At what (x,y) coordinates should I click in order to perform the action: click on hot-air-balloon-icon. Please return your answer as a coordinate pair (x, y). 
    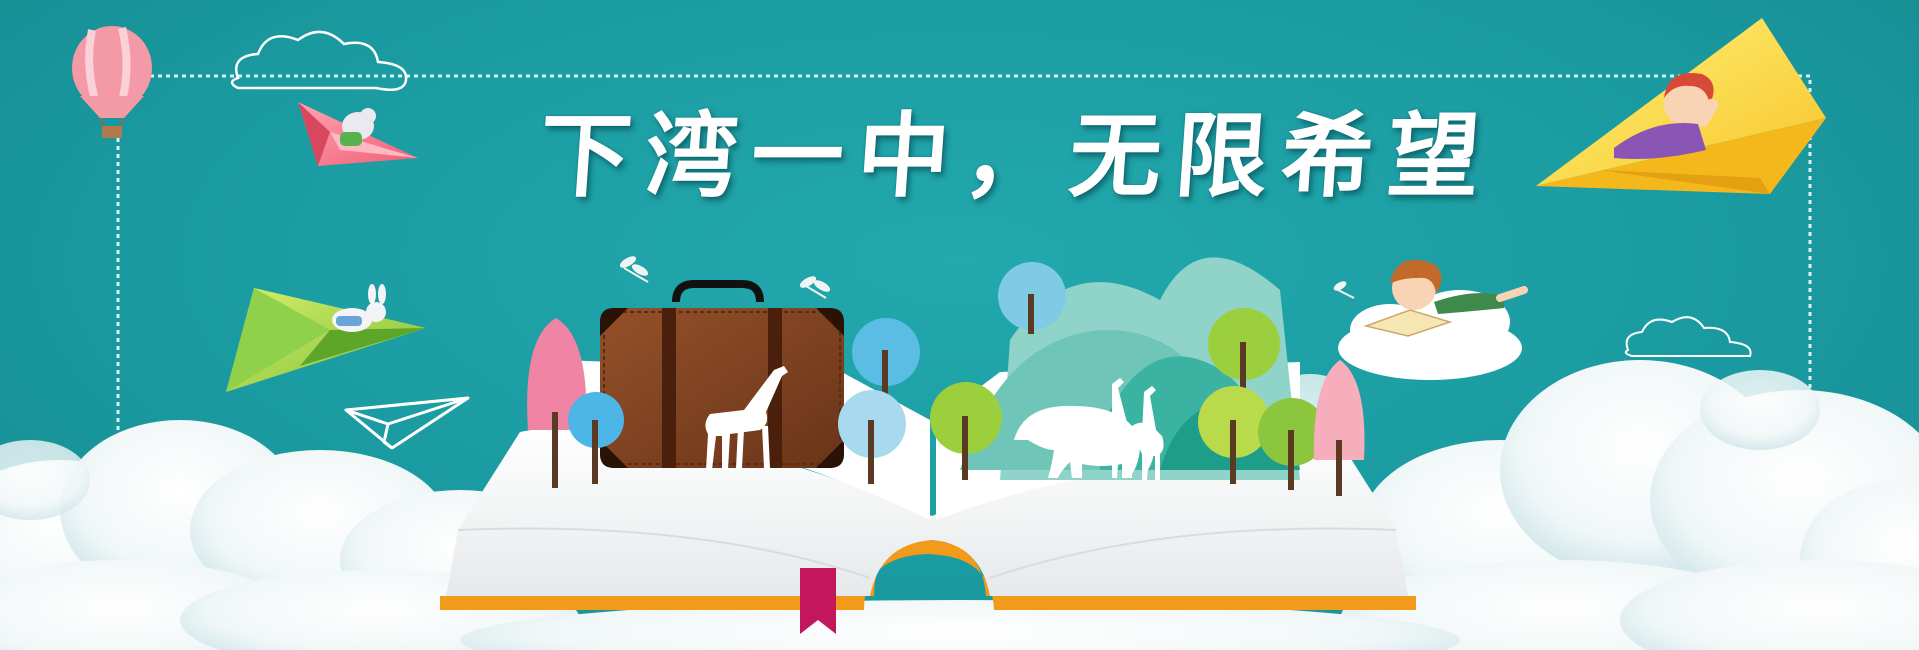
    Looking at the image, I should click on (112, 82).